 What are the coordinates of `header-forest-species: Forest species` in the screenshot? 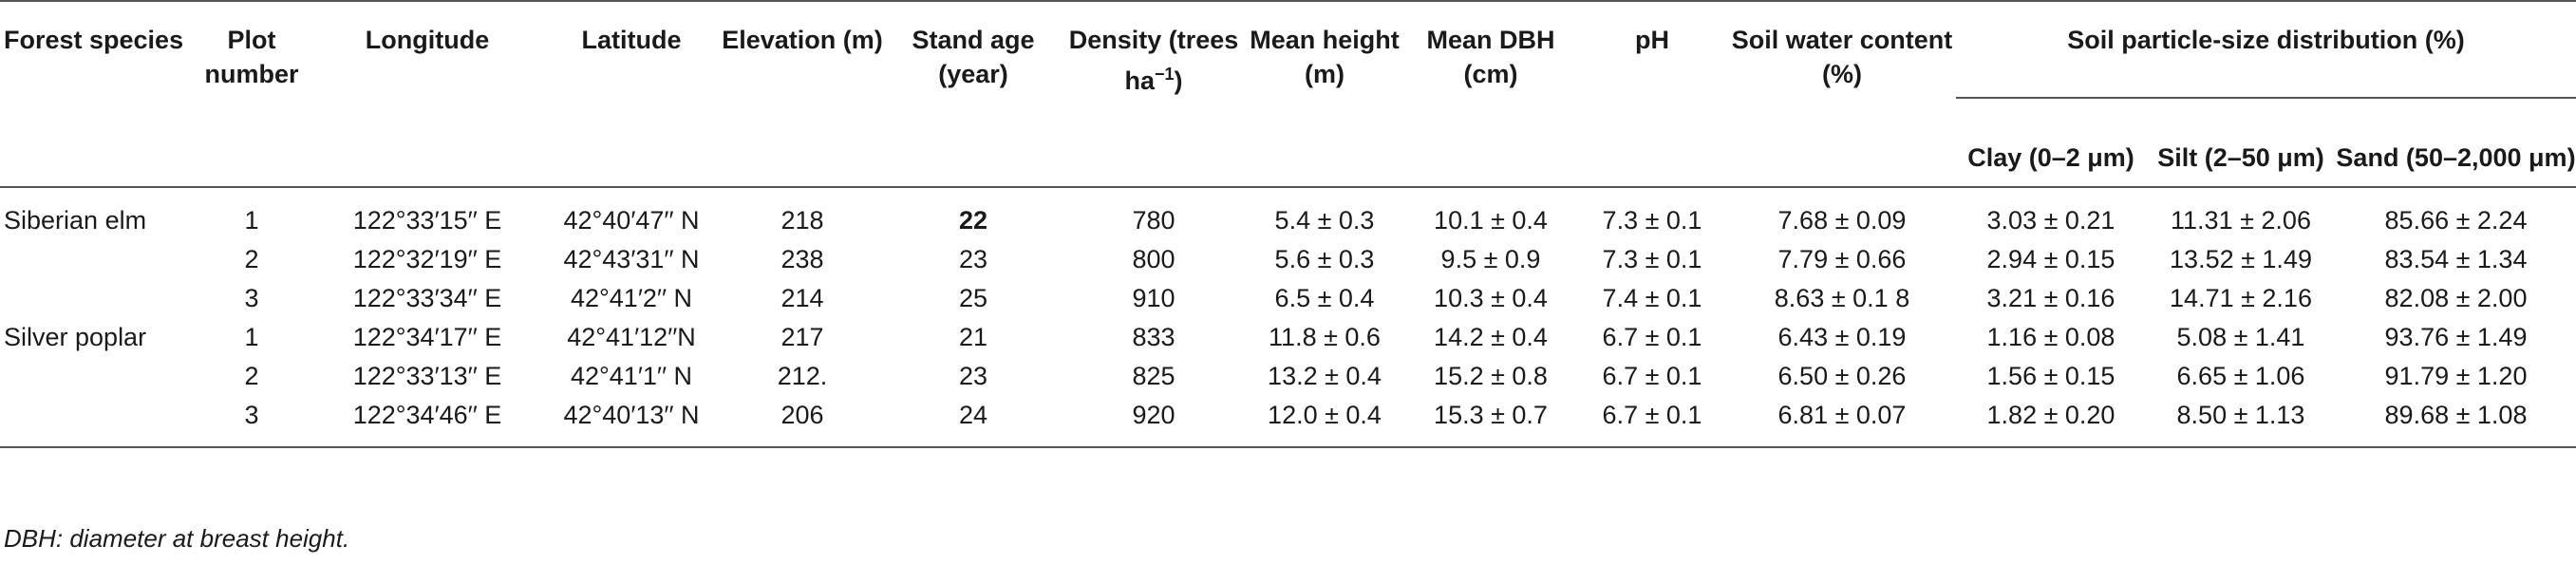 It's located at (94, 40).